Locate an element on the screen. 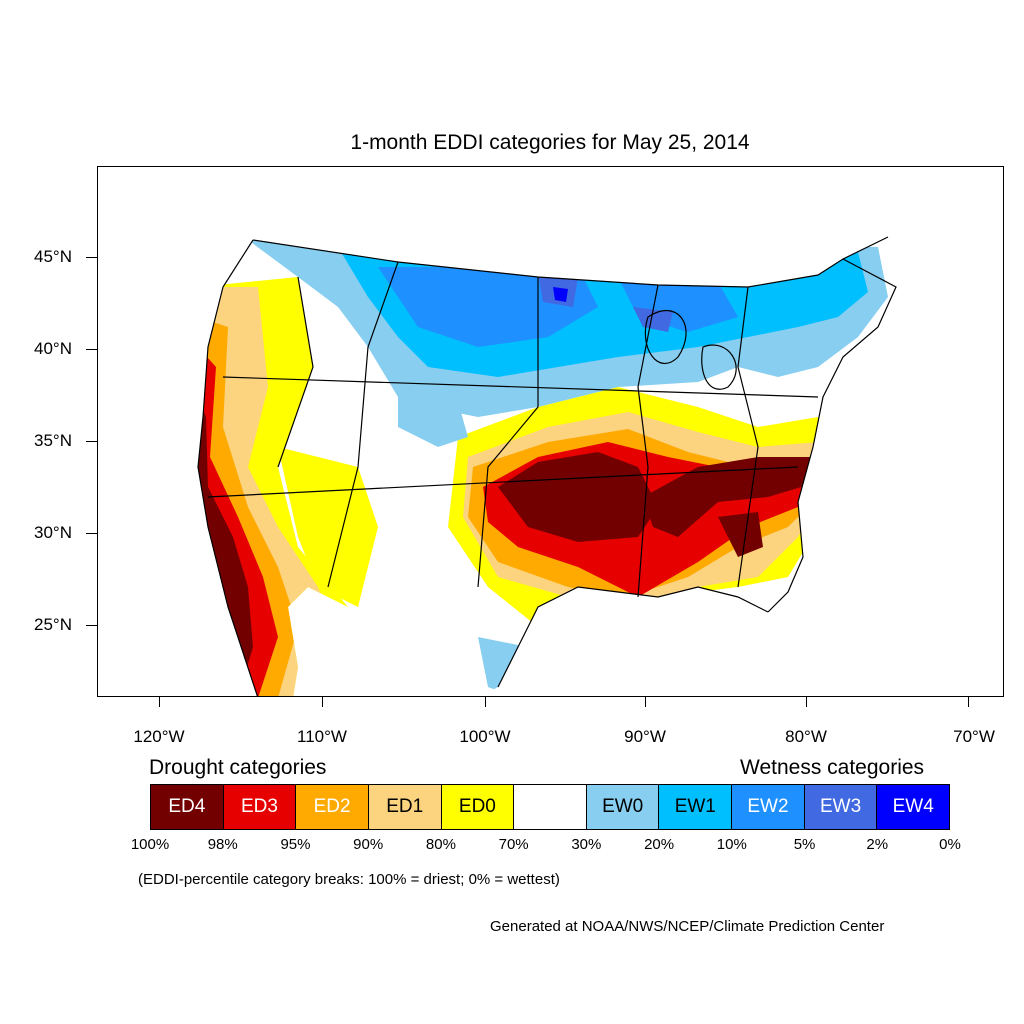  lat-label-30n: 30°N is located at coordinates (53, 532).